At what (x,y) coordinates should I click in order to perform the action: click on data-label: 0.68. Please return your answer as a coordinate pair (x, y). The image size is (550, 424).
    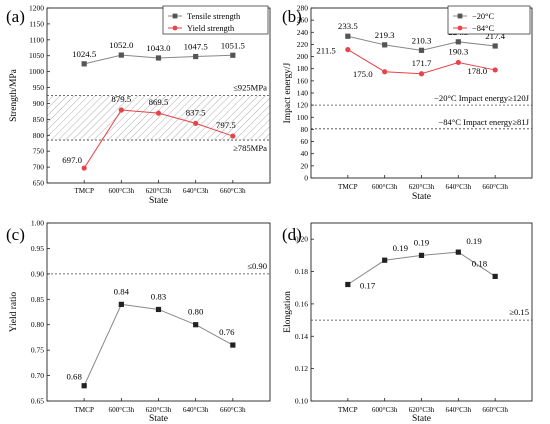
    Looking at the image, I should click on (74, 377).